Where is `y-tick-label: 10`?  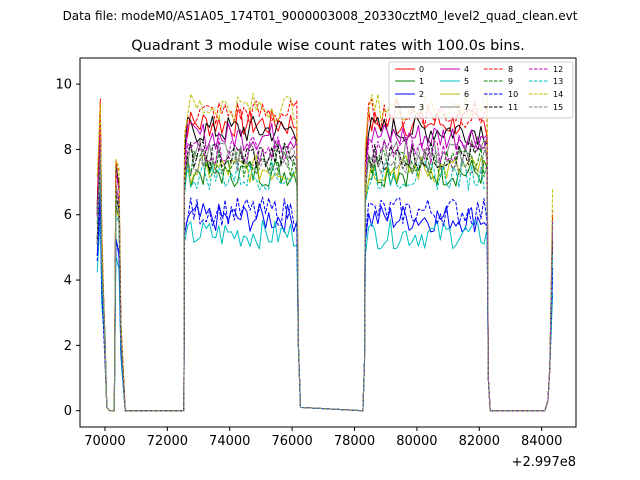 y-tick-label: 10 is located at coordinates (63, 85).